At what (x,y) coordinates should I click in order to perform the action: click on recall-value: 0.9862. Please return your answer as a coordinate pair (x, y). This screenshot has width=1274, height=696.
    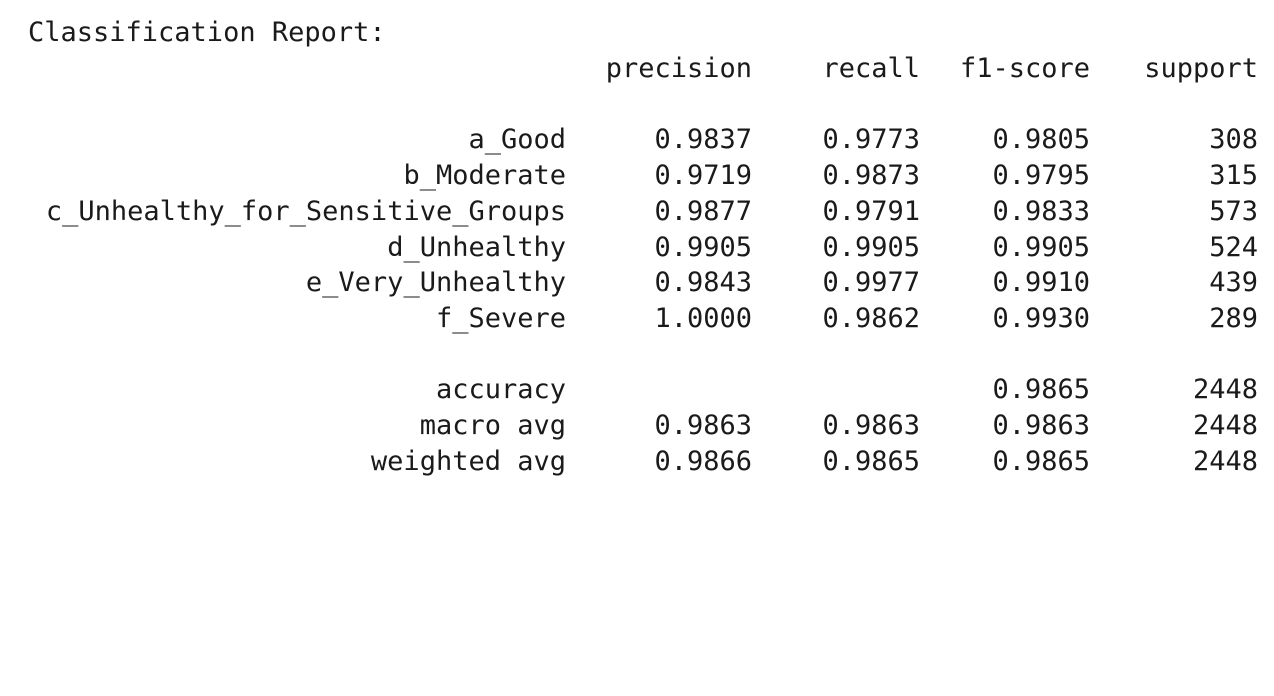
    Looking at the image, I should click on (871, 318).